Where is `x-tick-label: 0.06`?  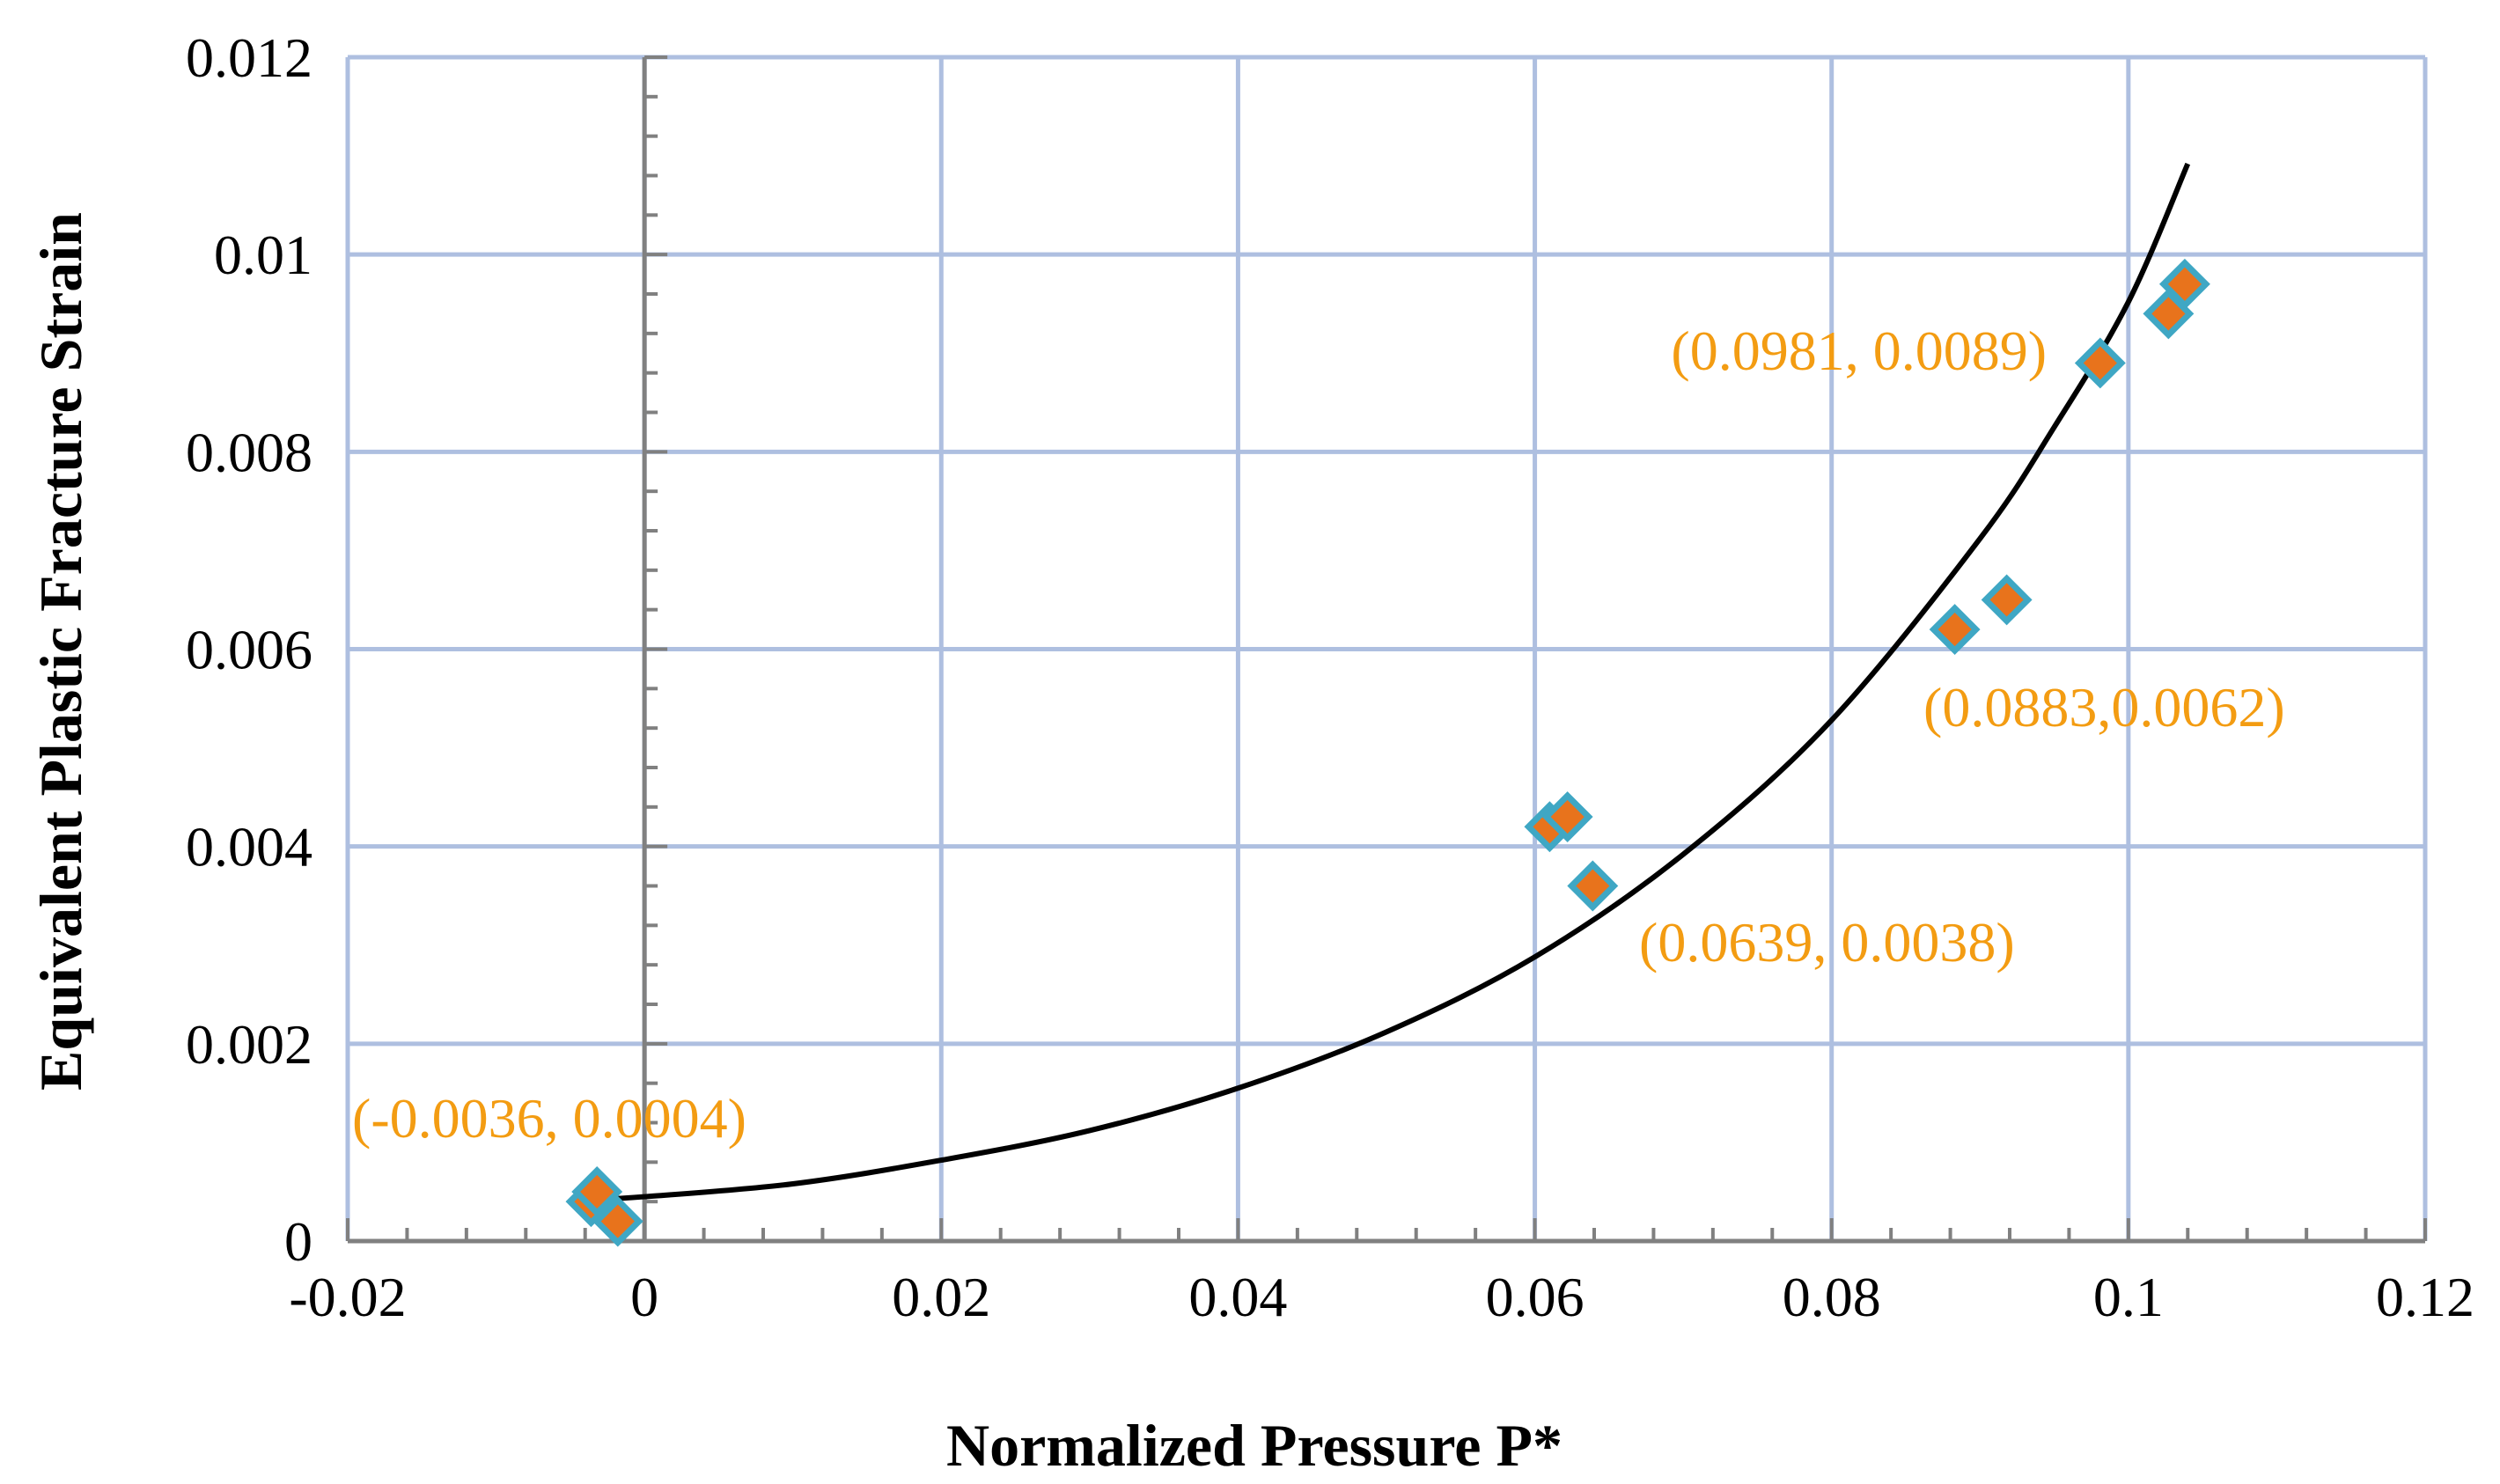 x-tick-label: 0.06 is located at coordinates (1535, 1297).